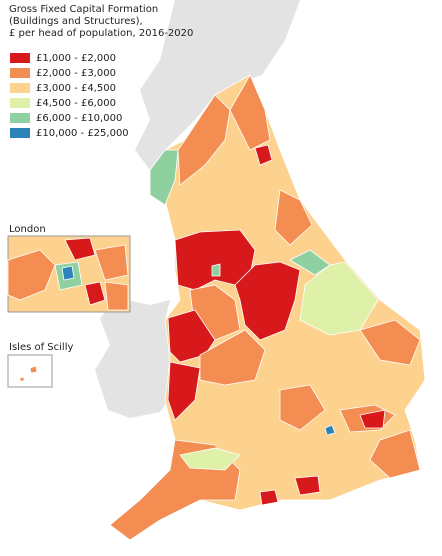 The height and width of the screenshot is (556, 442). Describe the element at coordinates (132, 358) in the screenshot. I see `wales` at that location.